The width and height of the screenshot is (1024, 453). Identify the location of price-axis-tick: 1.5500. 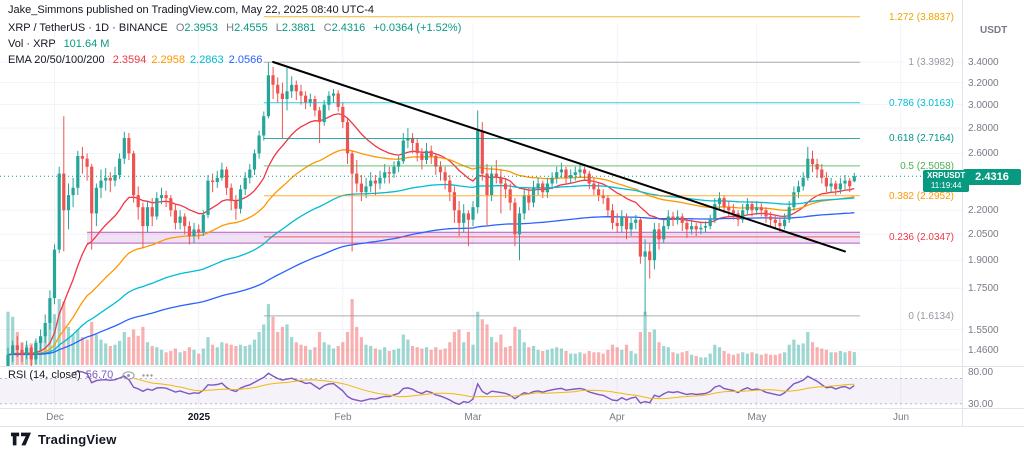
(983, 330).